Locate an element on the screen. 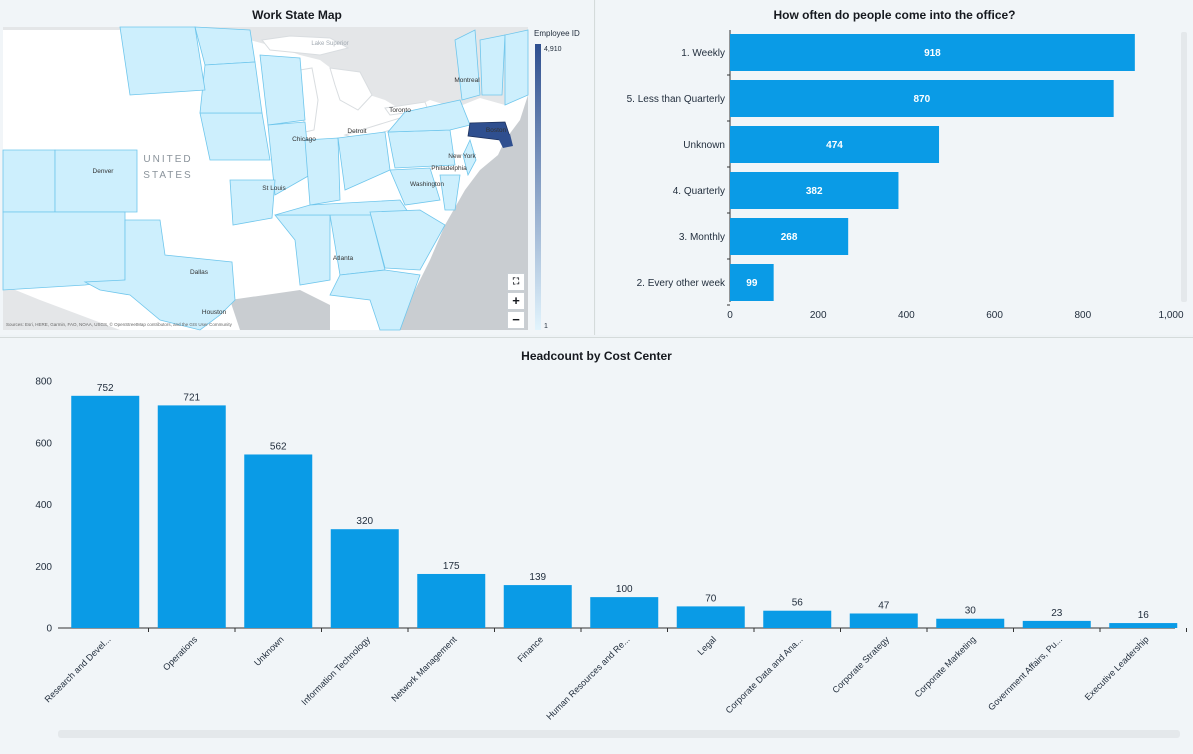 The image size is (1193, 754). city-label: St Louis is located at coordinates (274, 188).